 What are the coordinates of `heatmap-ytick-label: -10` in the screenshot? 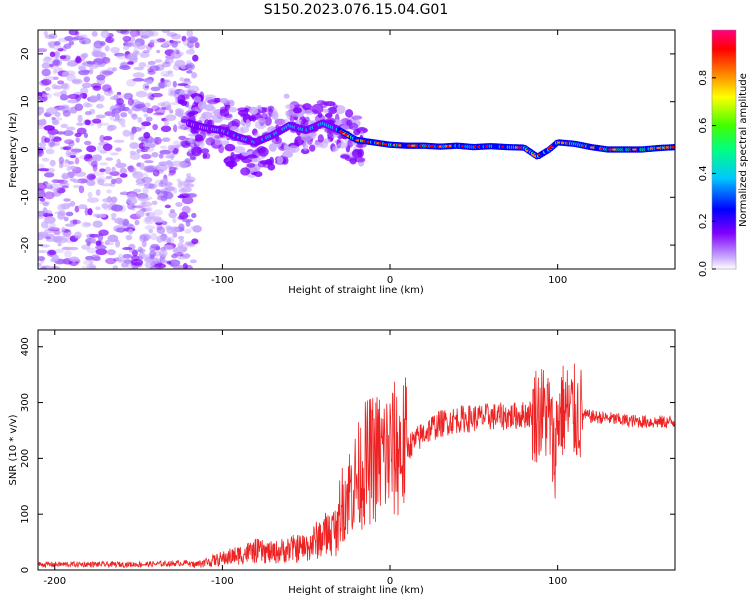 It's located at (25, 197).